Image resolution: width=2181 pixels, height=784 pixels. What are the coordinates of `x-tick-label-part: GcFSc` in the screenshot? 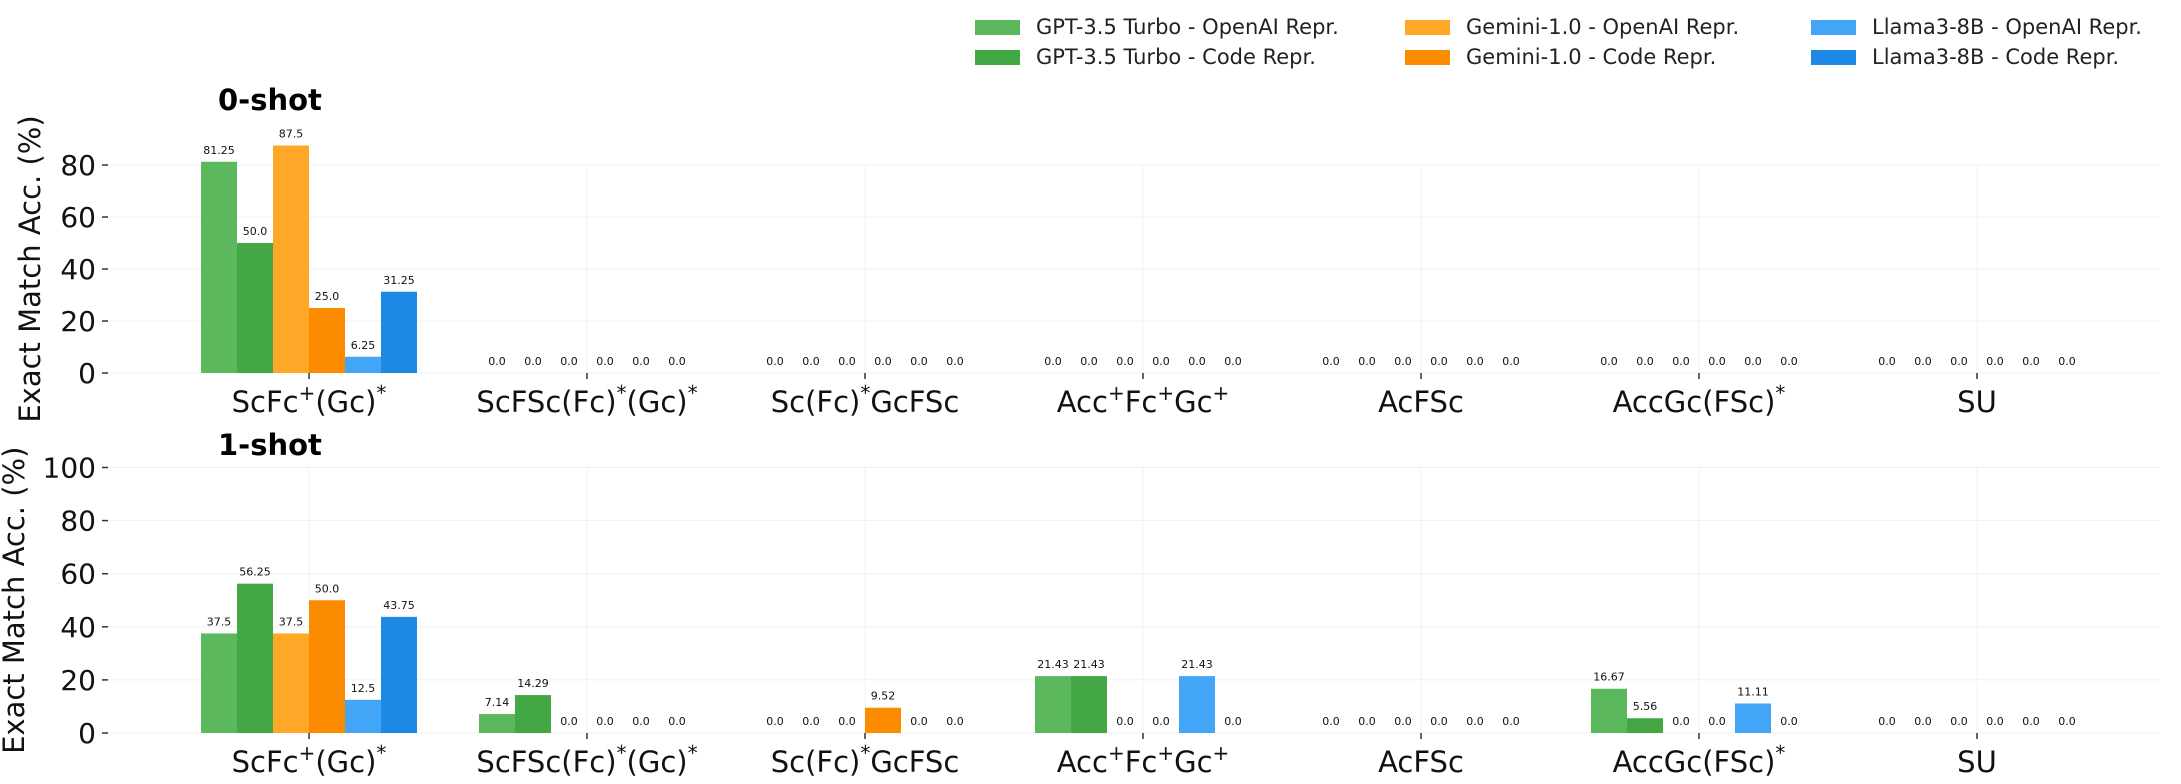 It's located at (914, 402).